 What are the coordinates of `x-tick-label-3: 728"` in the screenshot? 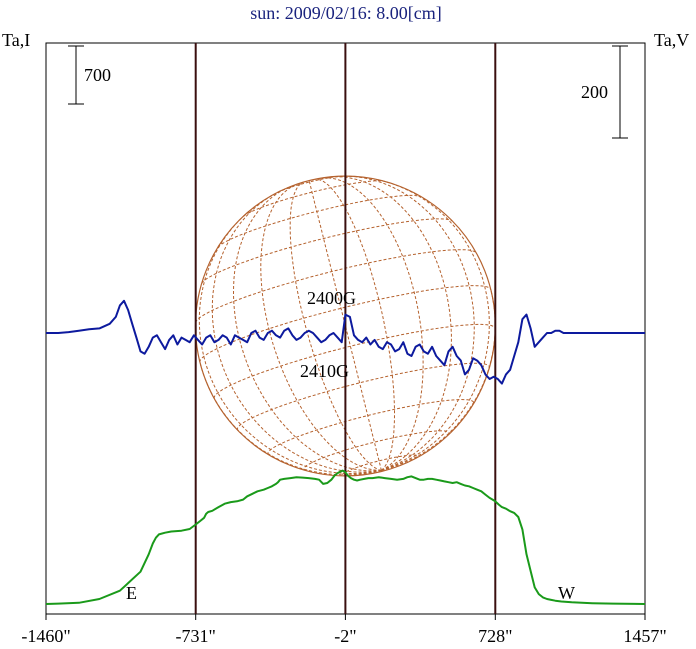 It's located at (495, 636).